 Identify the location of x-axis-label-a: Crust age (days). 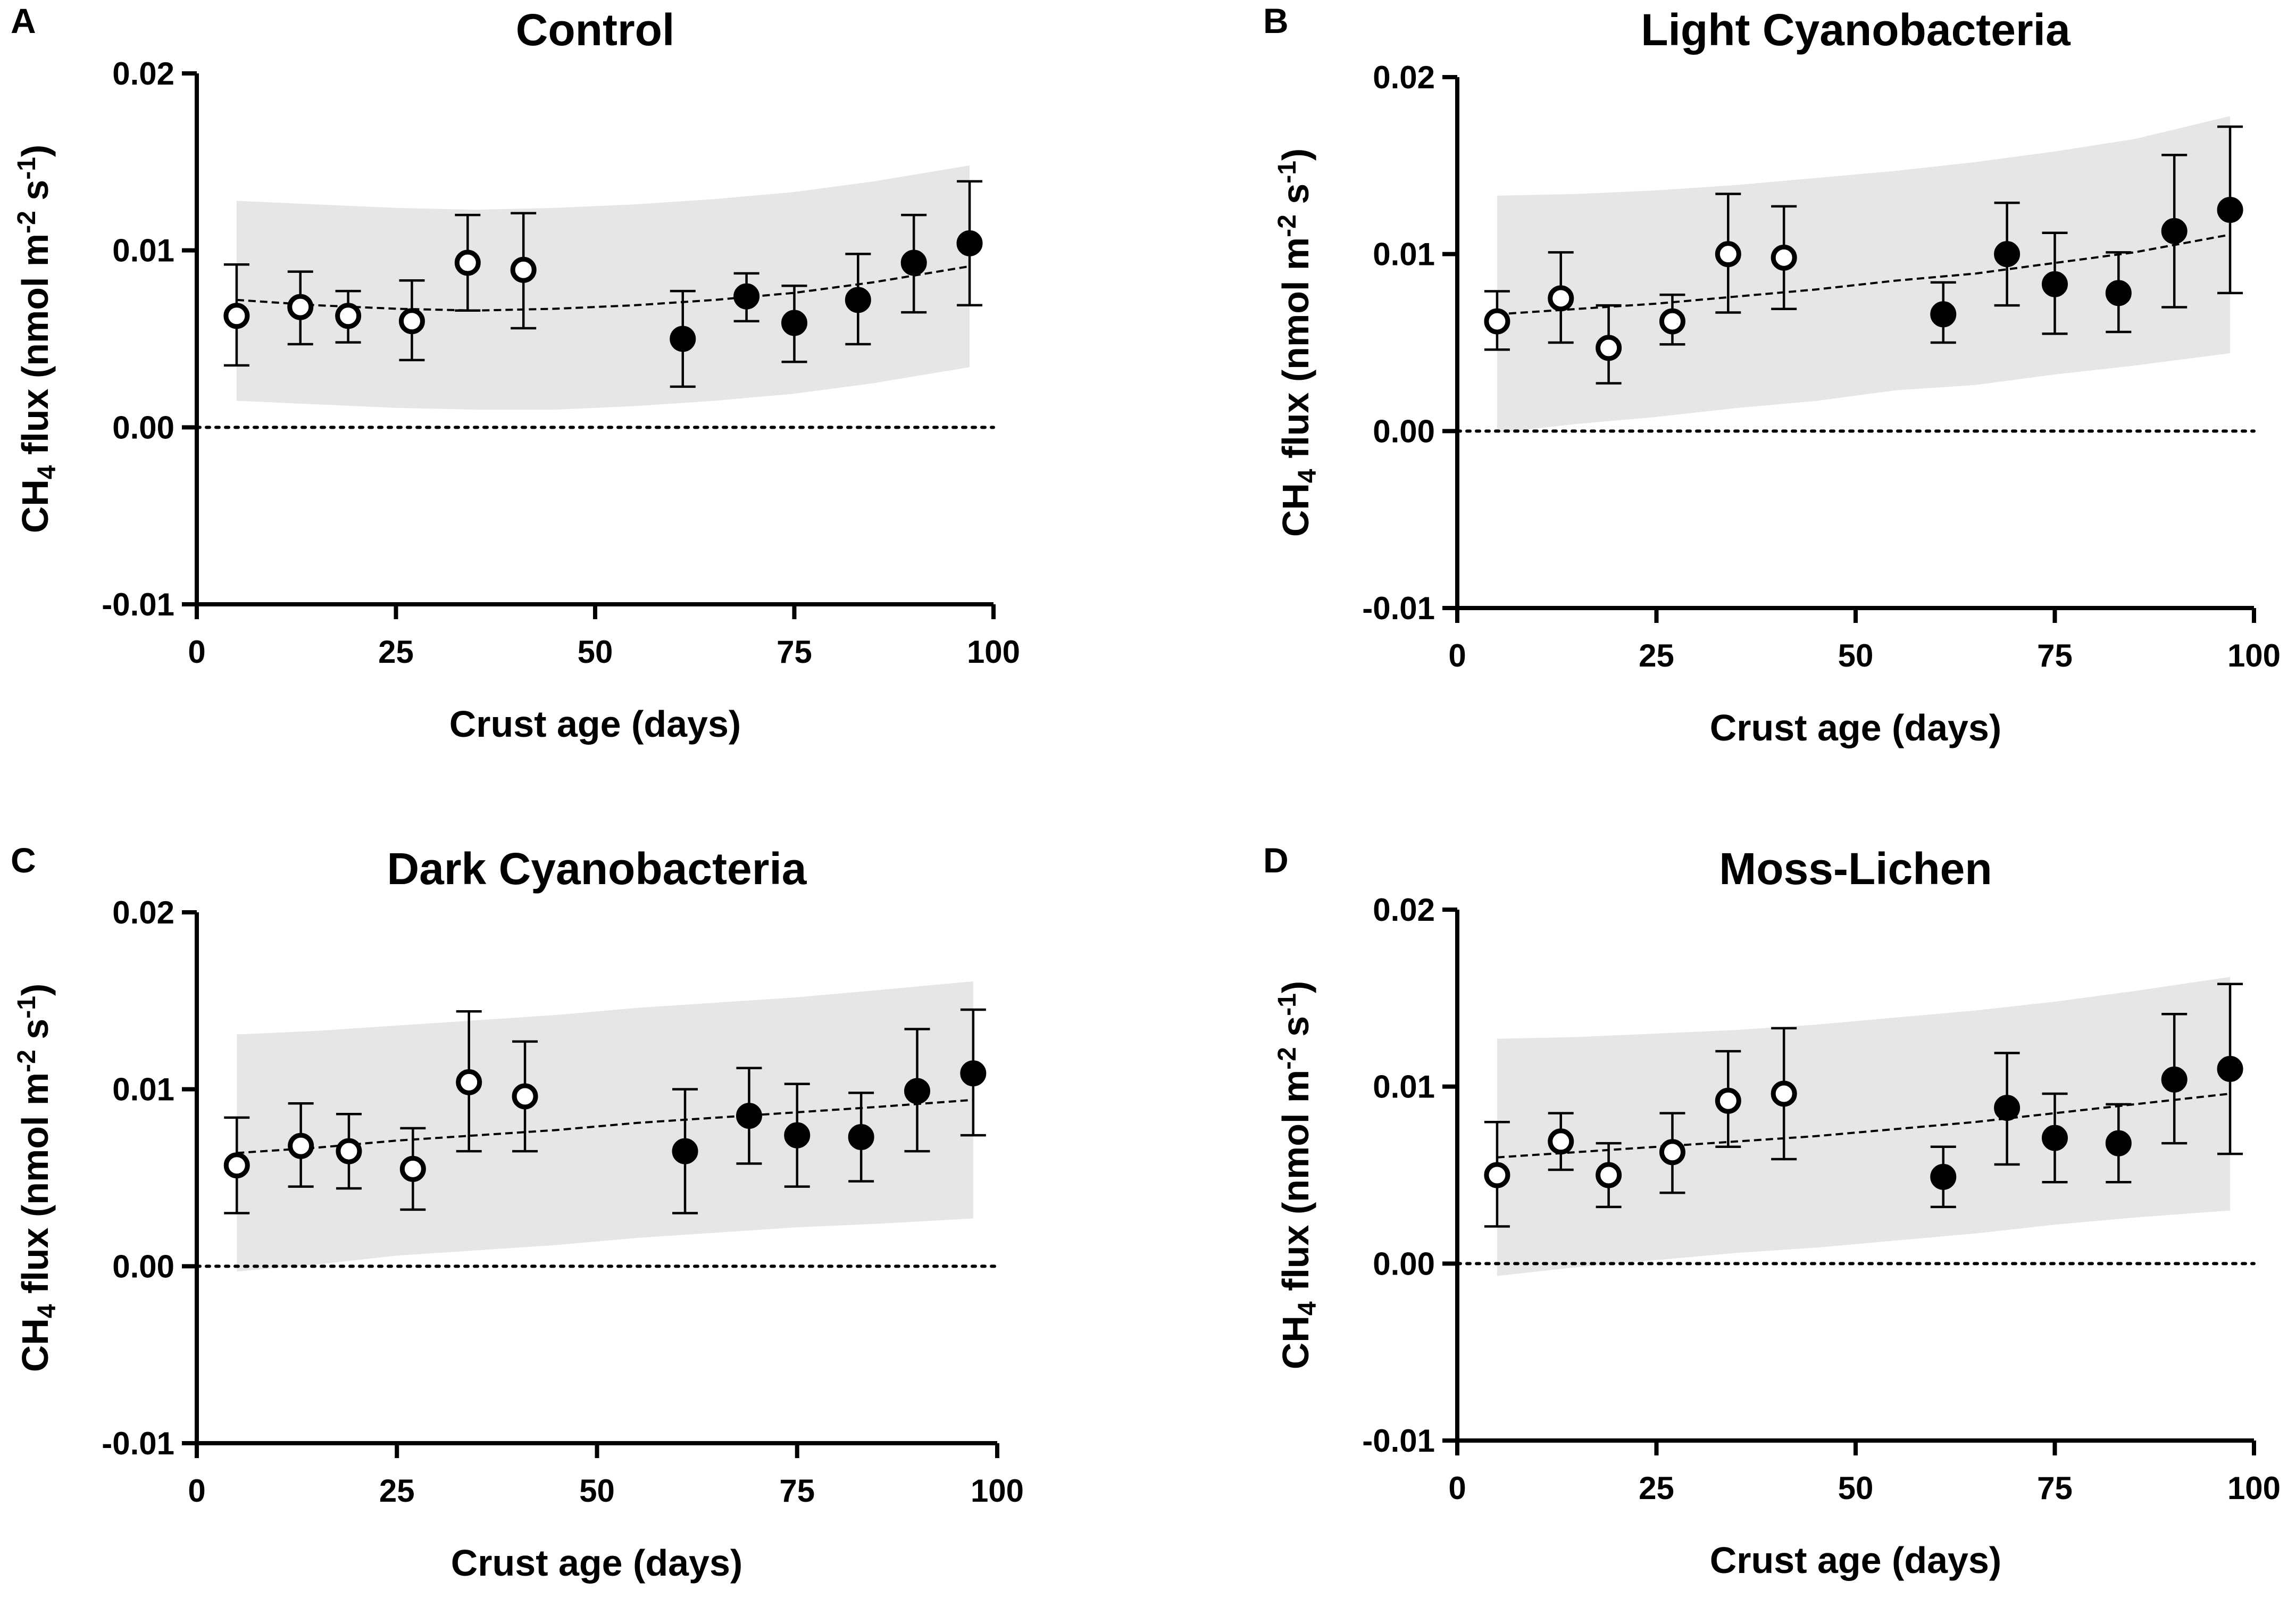
(595, 724).